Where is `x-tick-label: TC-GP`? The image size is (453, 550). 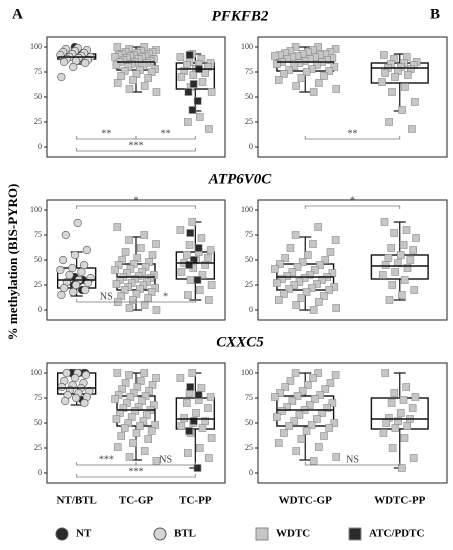
x-tick-label: TC-GP is located at coordinates (136, 501).